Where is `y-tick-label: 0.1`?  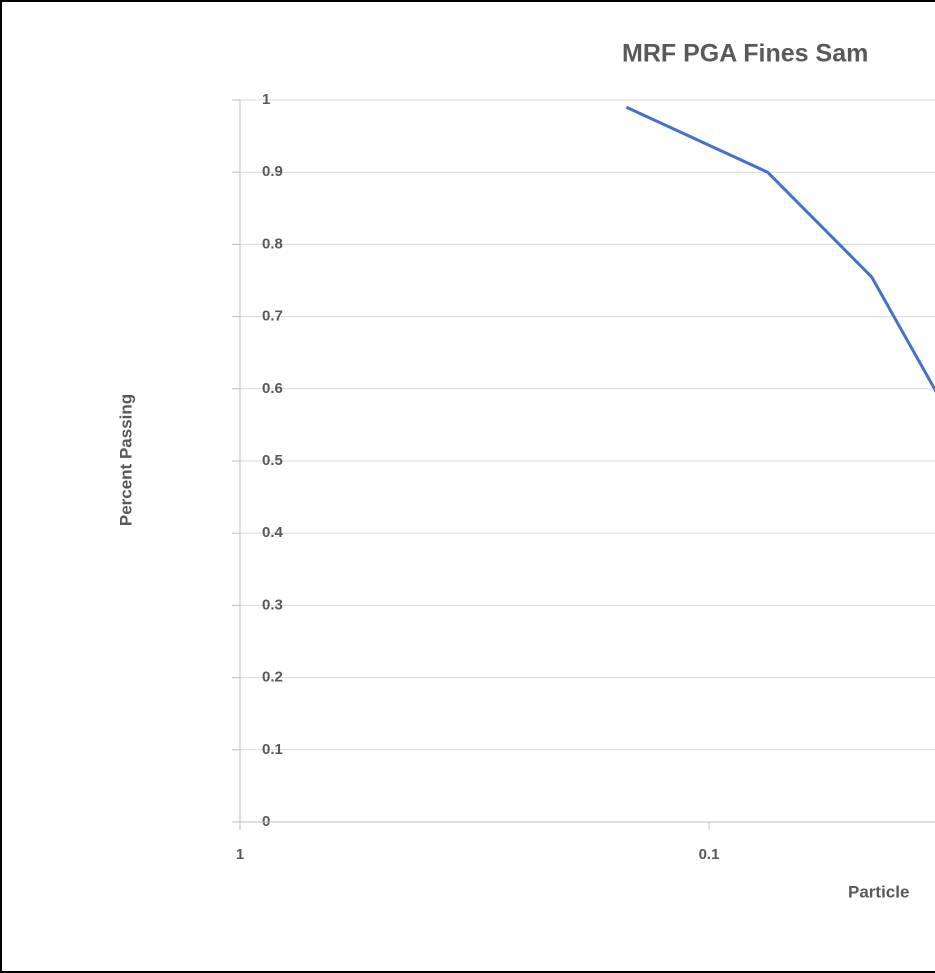 y-tick-label: 0.1 is located at coordinates (272, 749).